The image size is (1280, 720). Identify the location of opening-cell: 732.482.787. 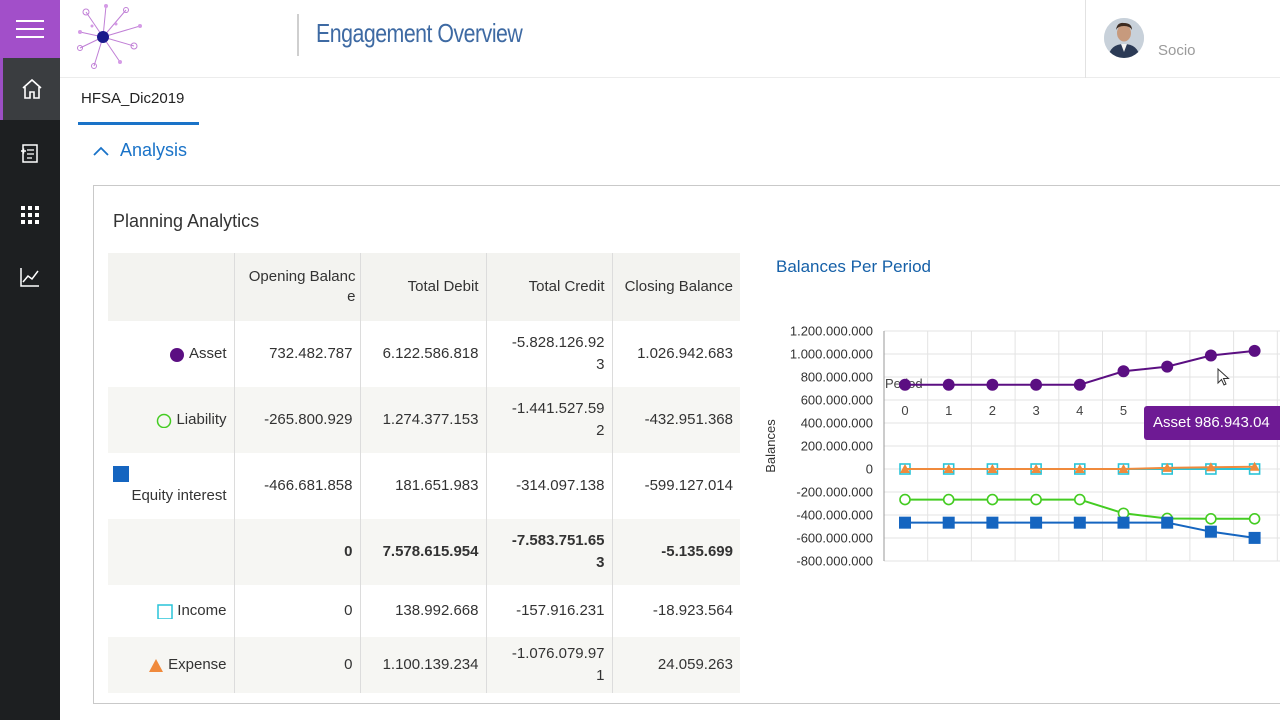
(297, 354).